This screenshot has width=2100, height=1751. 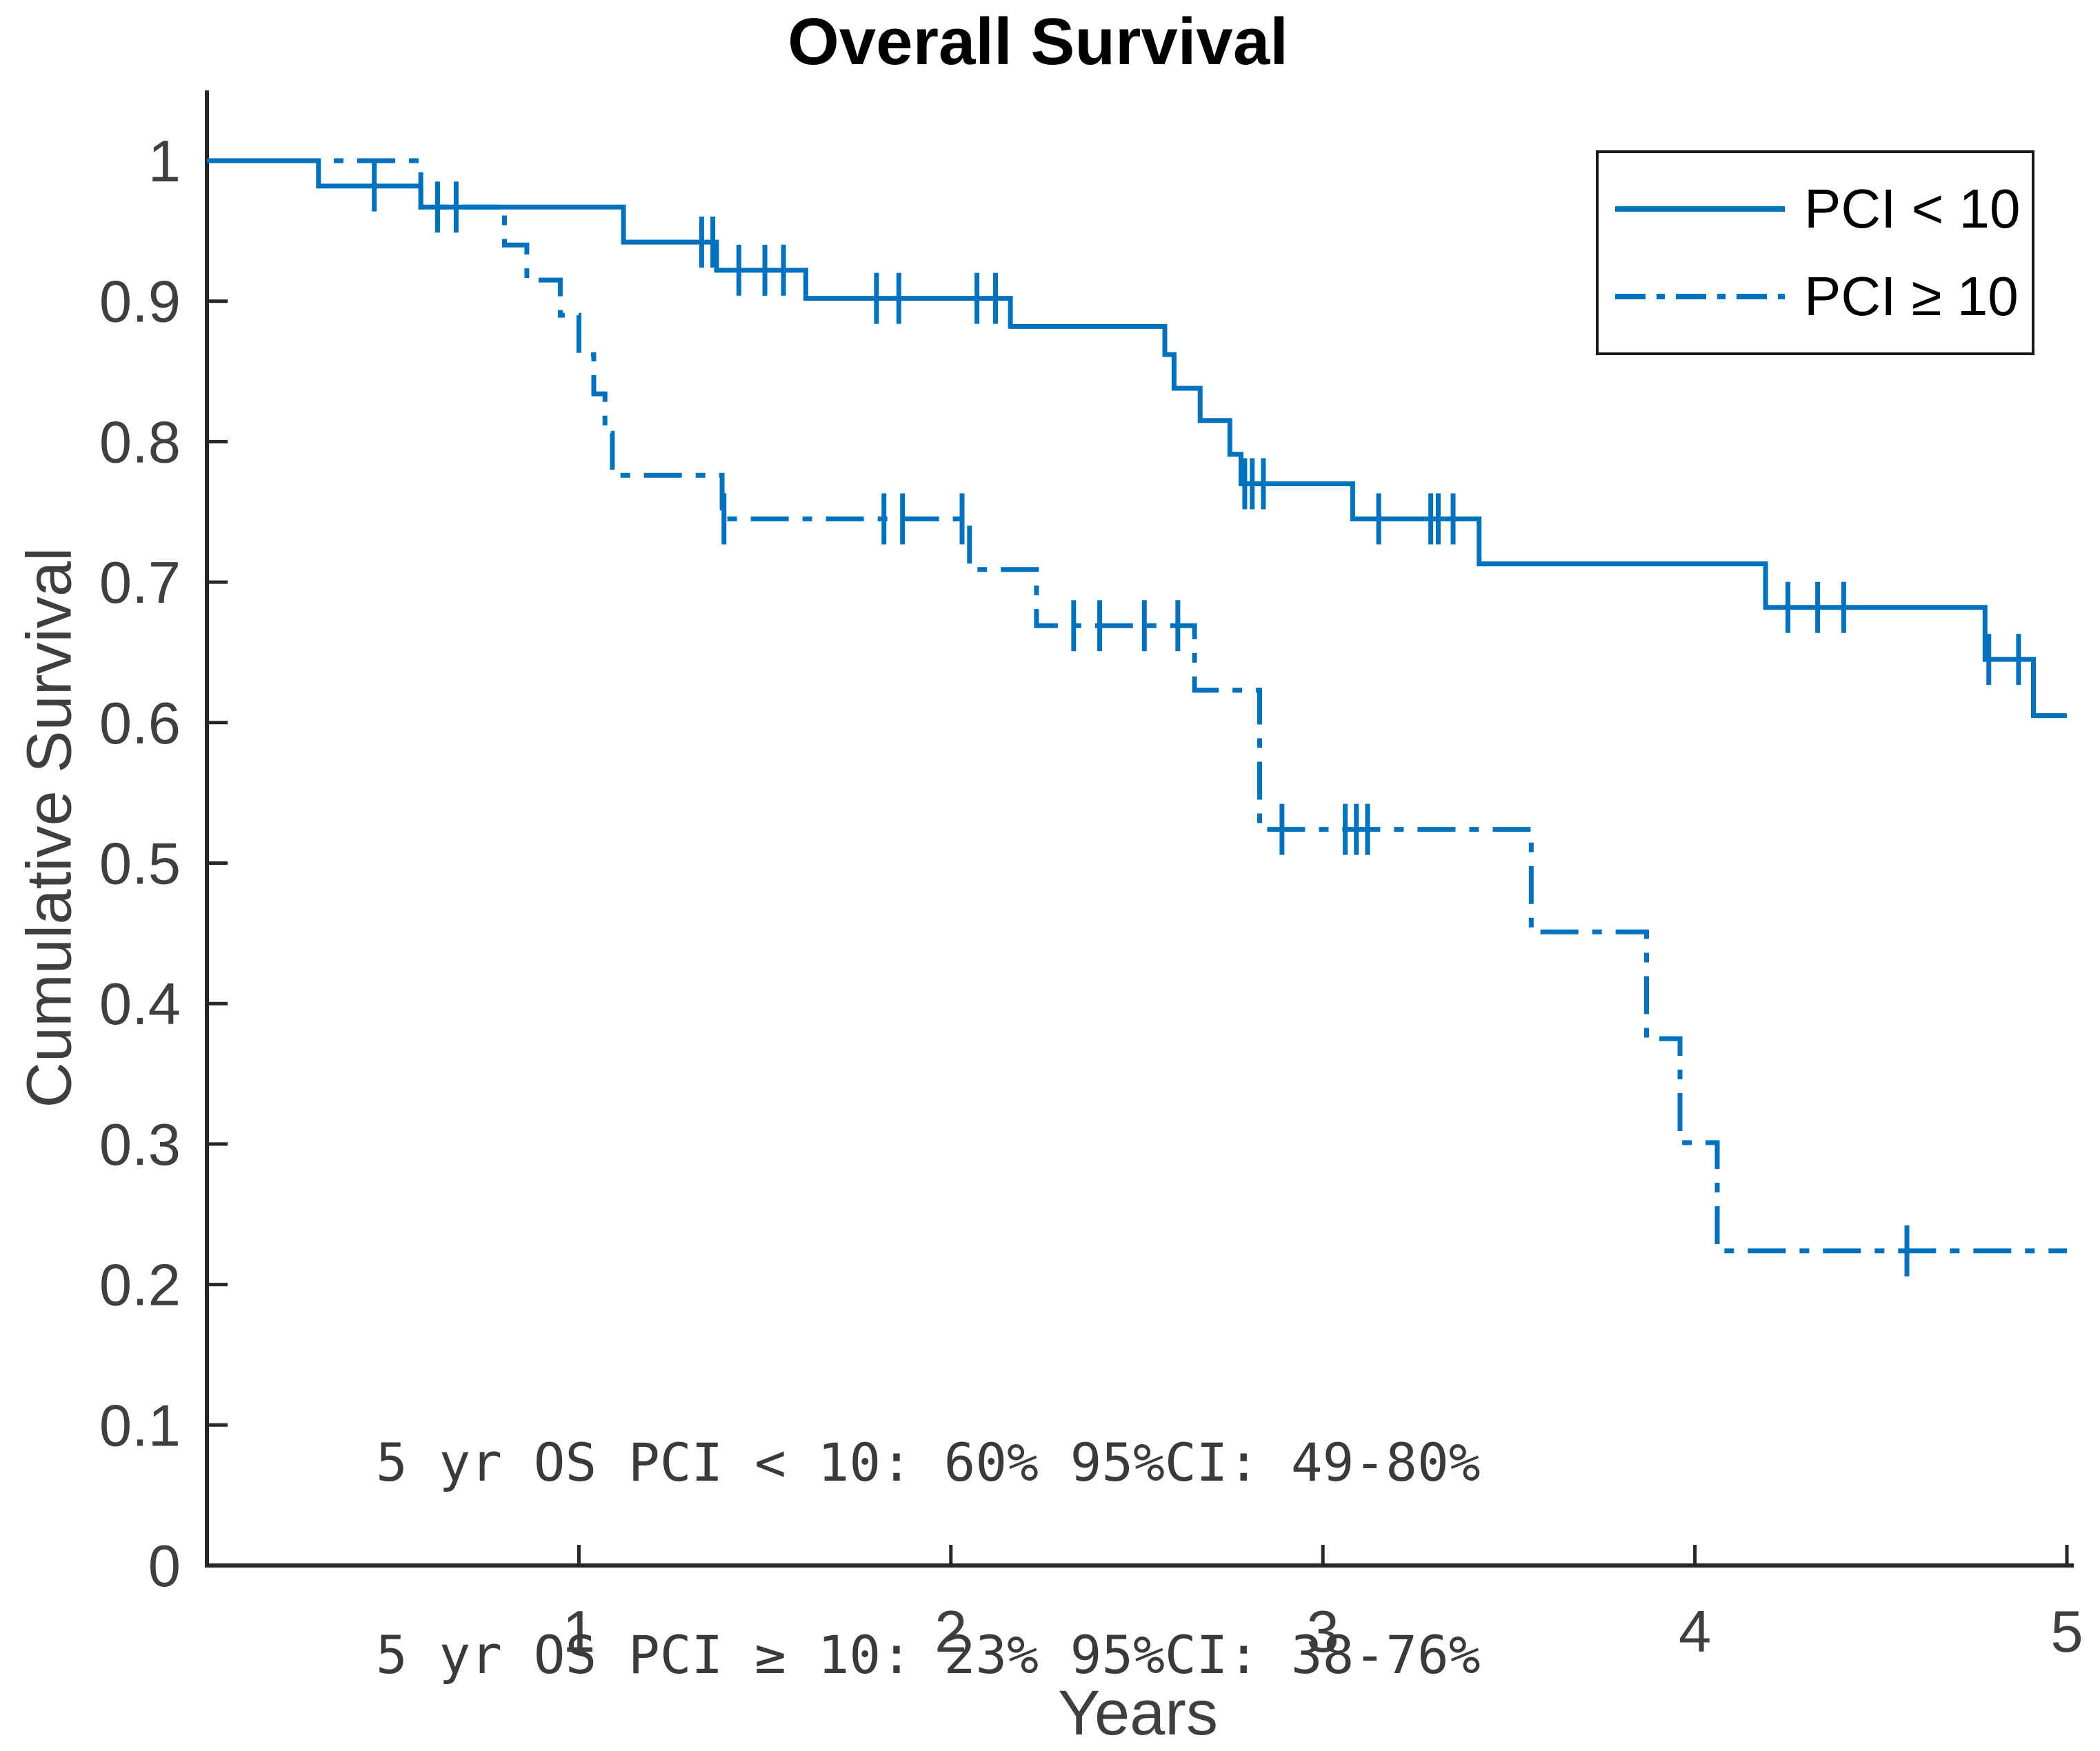 What do you see at coordinates (140, 1145) in the screenshot?
I see `y-tick-label: 0.3` at bounding box center [140, 1145].